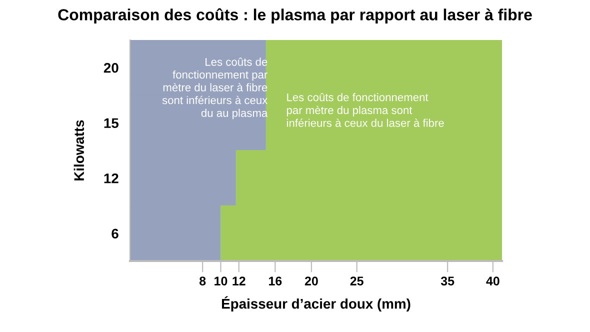 The width and height of the screenshot is (590, 332). I want to click on x-axis-title: Épaisseur d’acier doux (mm), so click(316, 304).